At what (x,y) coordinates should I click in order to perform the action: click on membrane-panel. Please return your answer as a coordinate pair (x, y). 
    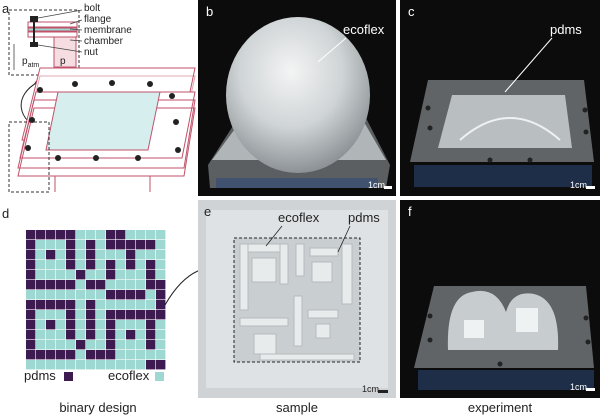
    Looking at the image, I should click on (103, 121).